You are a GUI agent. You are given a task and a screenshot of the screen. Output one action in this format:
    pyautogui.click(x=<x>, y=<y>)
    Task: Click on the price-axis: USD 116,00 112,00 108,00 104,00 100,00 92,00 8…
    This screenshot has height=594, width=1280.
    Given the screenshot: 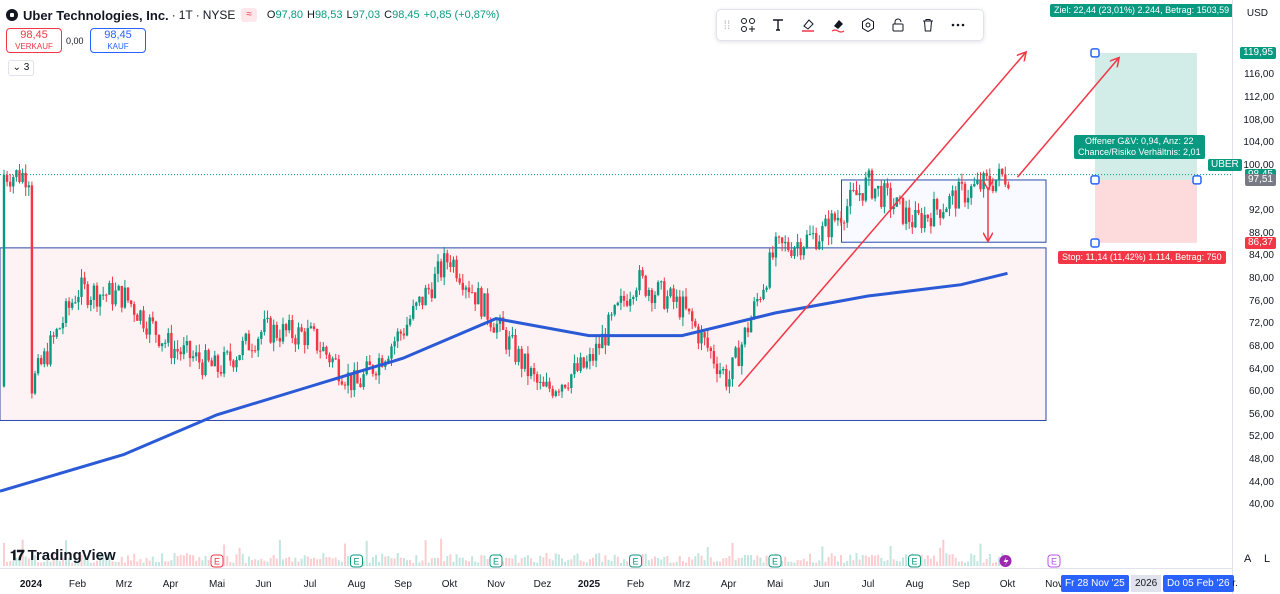 What is the action you would take?
    pyautogui.click(x=1256, y=297)
    